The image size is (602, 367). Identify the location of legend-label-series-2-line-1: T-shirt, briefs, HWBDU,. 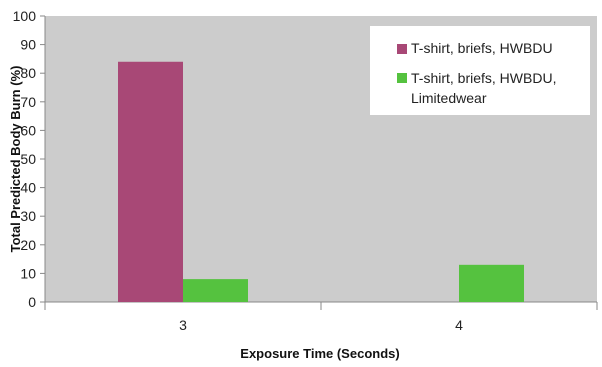
(483, 78).